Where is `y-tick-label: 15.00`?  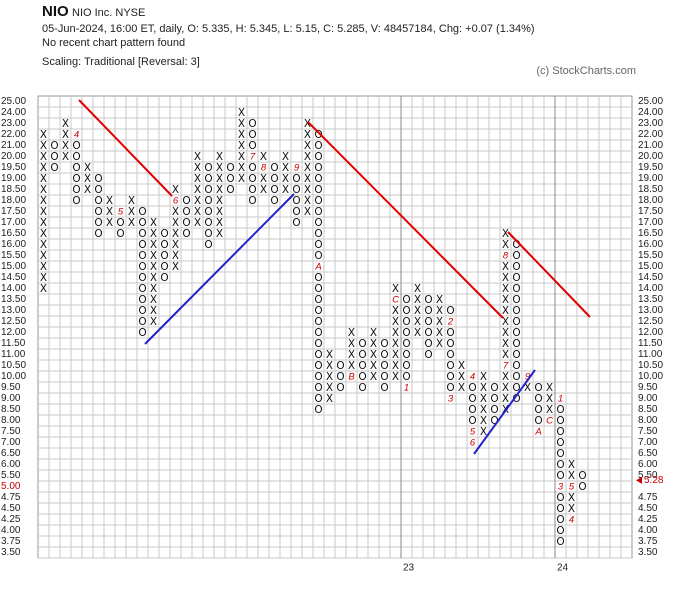
y-tick-label: 15.00 is located at coordinates (13, 266).